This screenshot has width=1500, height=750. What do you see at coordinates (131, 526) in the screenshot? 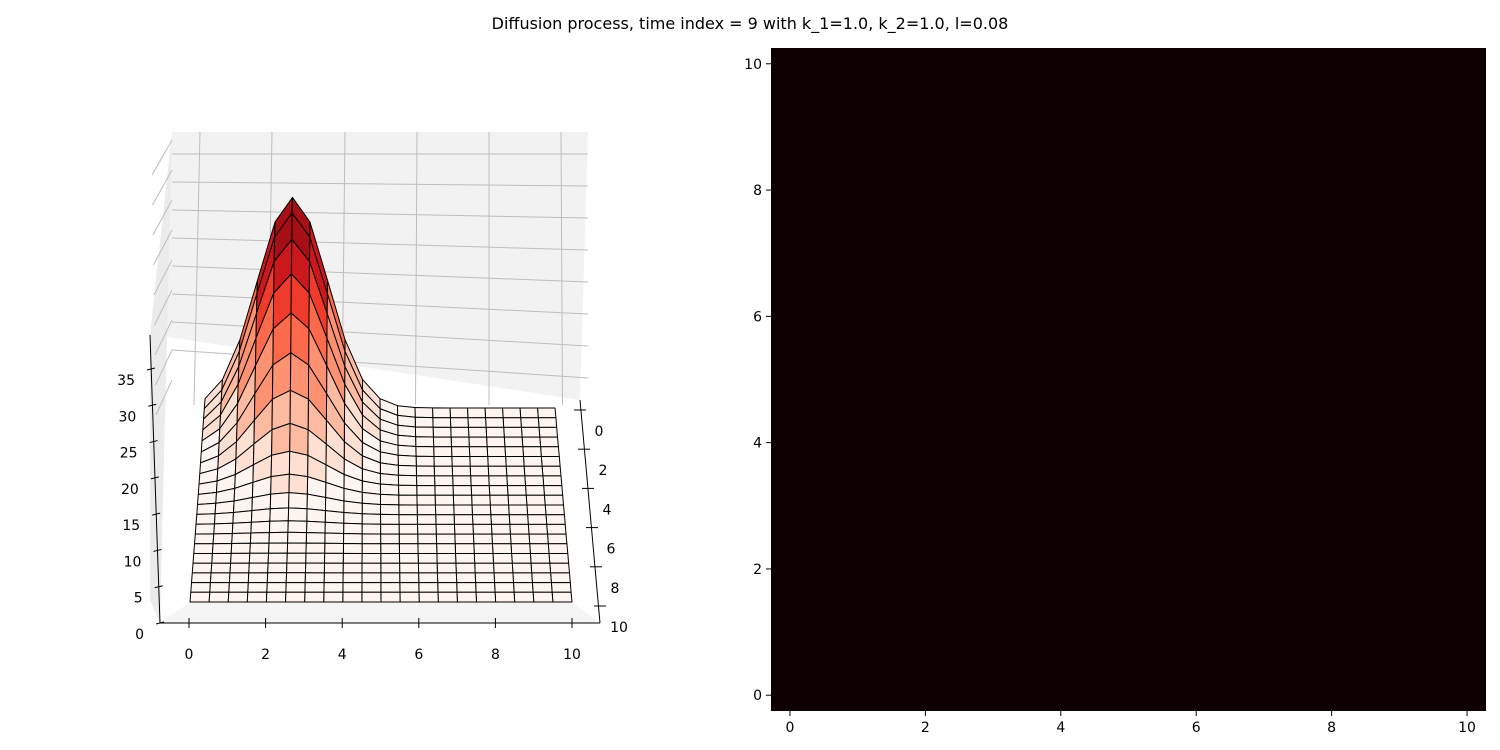
I see `z-tick-label: 15` at bounding box center [131, 526].